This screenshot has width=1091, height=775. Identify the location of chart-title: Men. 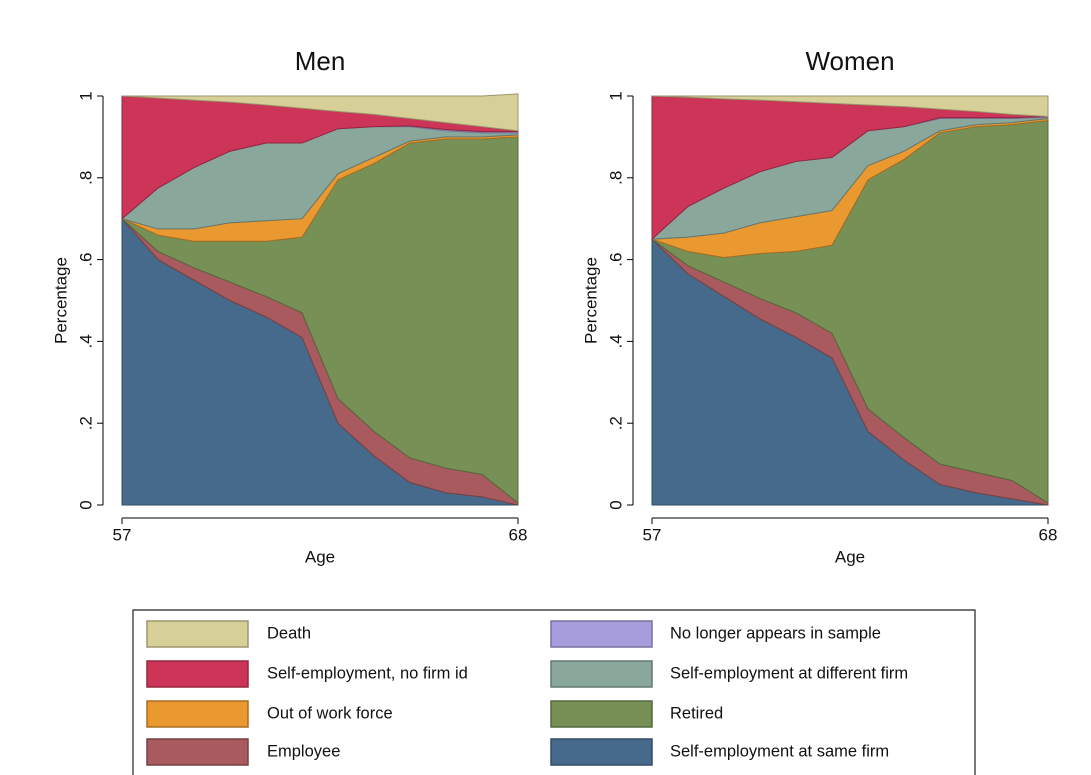
(320, 61).